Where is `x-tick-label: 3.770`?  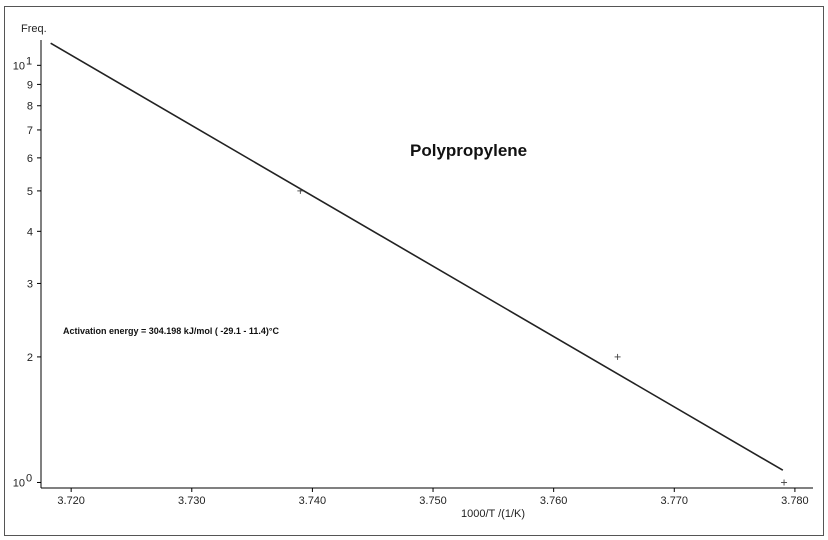 x-tick-label: 3.770 is located at coordinates (675, 501).